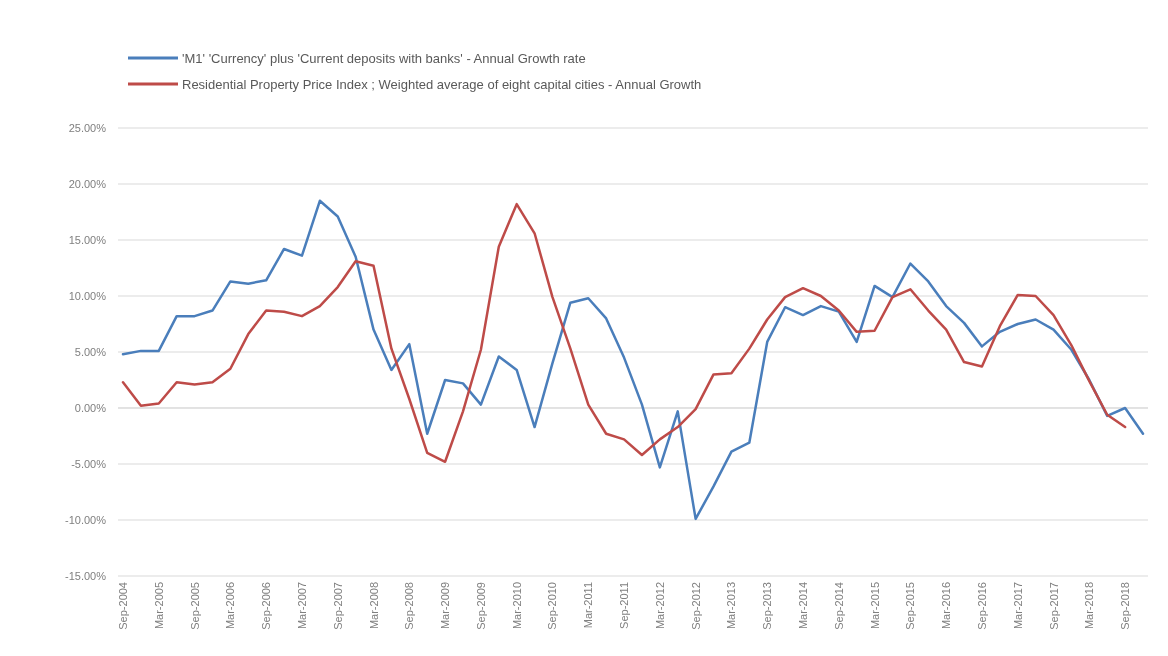 The image size is (1168, 656). What do you see at coordinates (90, 407) in the screenshot?
I see `y-tick-label: 0.00%` at bounding box center [90, 407].